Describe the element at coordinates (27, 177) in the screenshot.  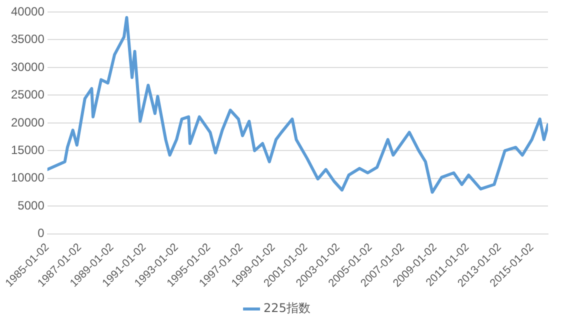
I see `y-tick-label: 10000` at that location.